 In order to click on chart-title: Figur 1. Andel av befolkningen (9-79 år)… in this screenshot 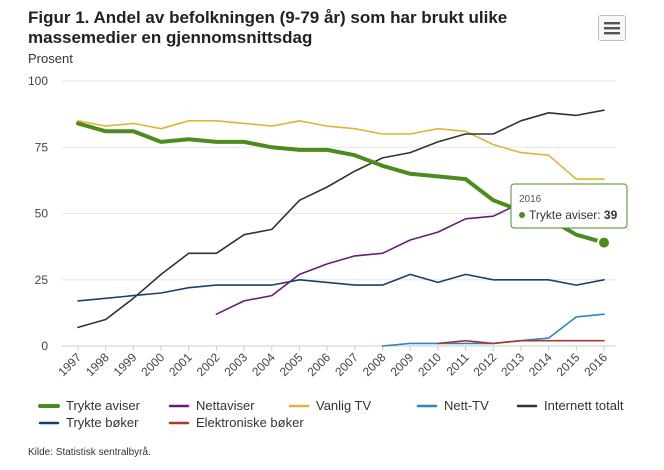, I will do `click(268, 27)`.